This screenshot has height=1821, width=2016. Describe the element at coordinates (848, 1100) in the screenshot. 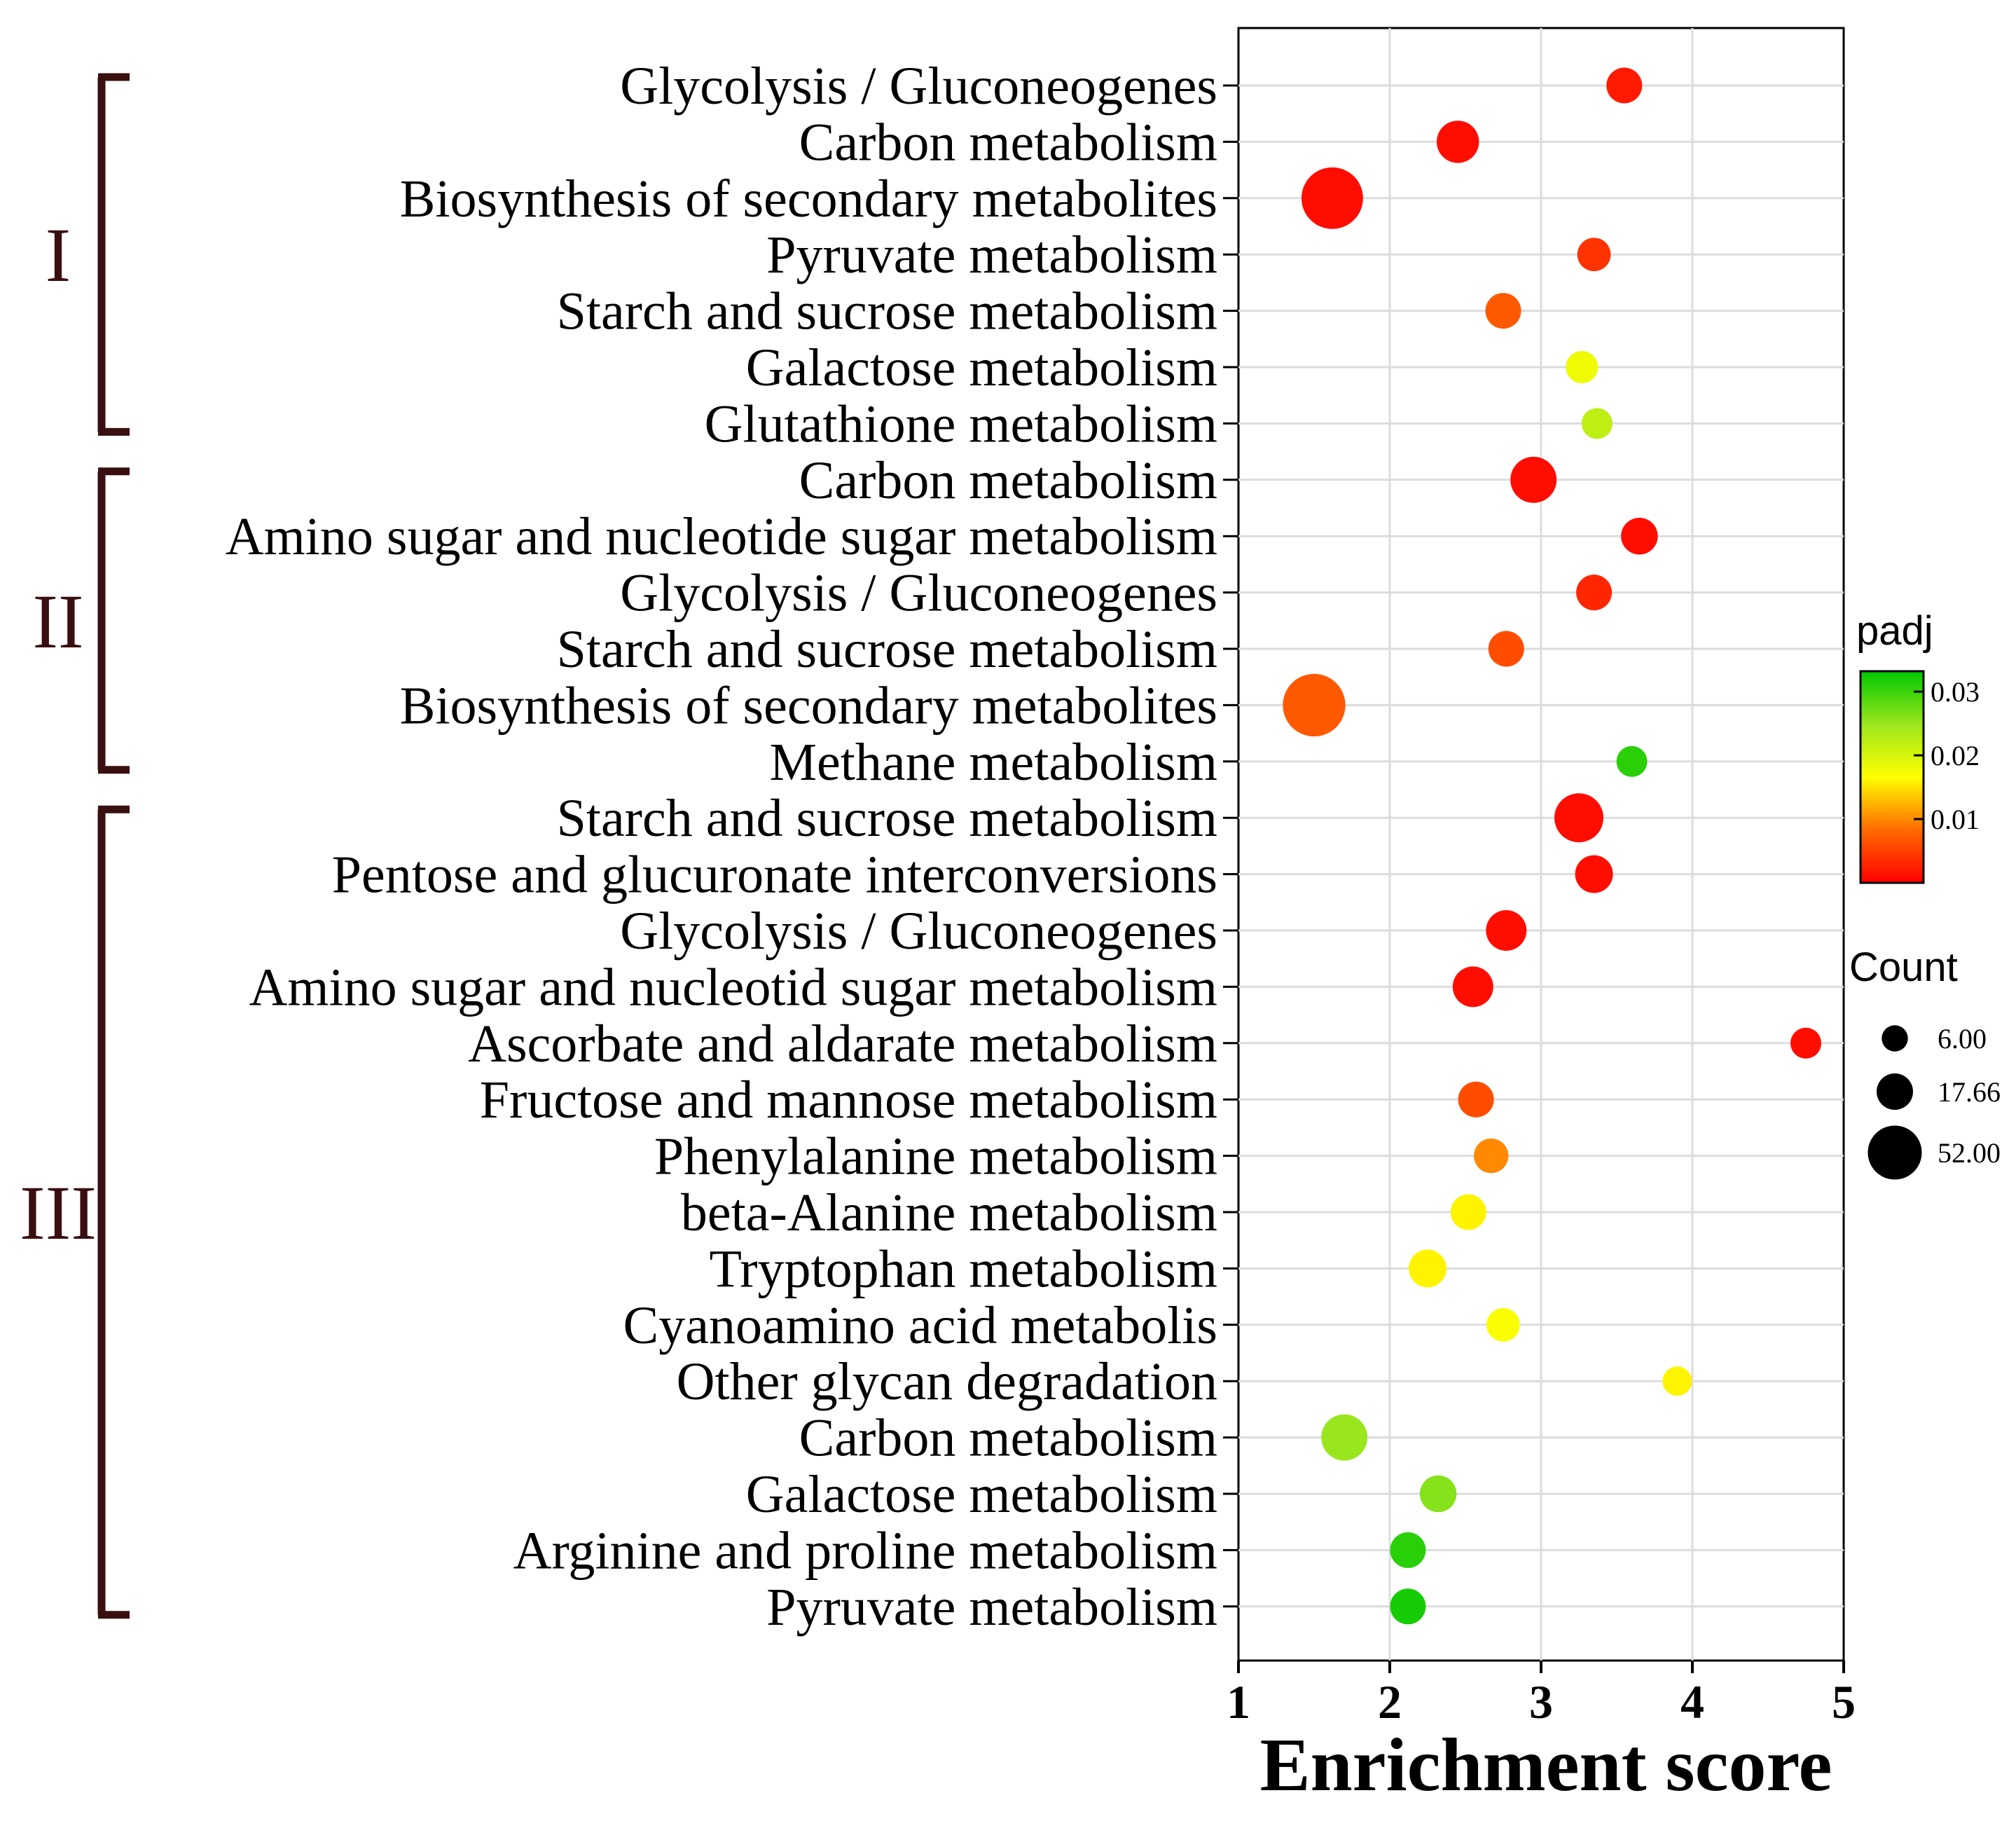

I see `y-tick-label: Fructose and mannose metabolism` at that location.